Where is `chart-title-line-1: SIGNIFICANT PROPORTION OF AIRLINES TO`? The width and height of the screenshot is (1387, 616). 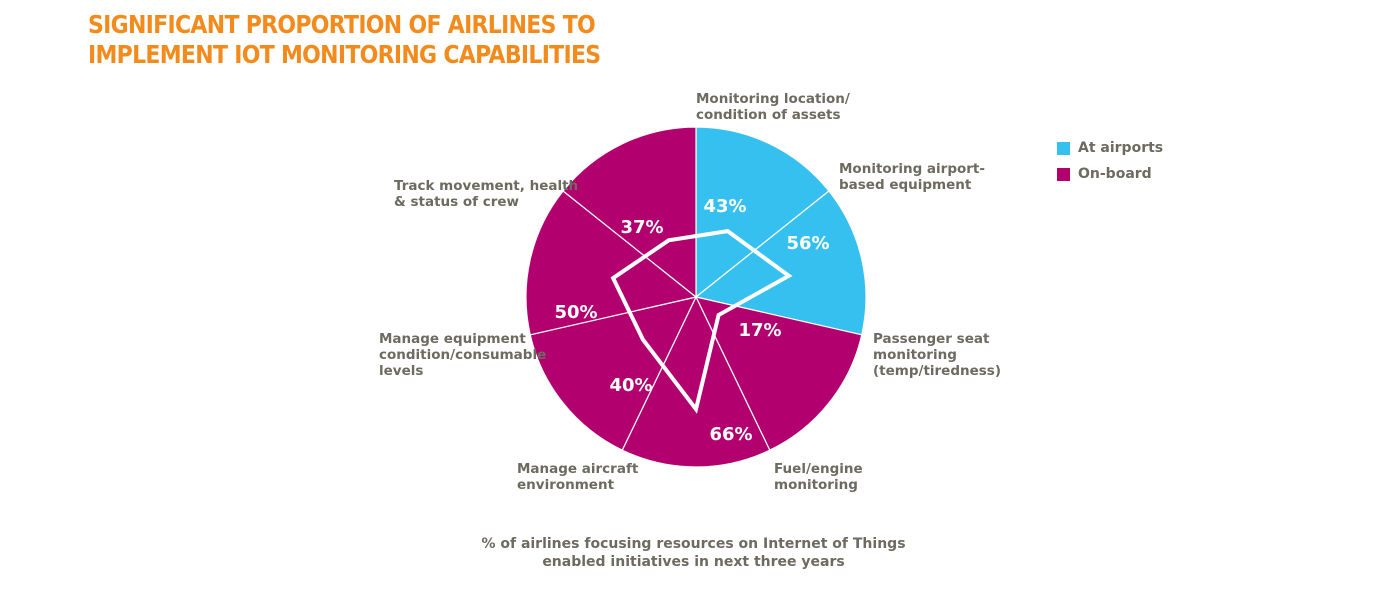
chart-title-line-1: SIGNIFICANT PROPORTION OF AIRLINES TO is located at coordinates (342, 24).